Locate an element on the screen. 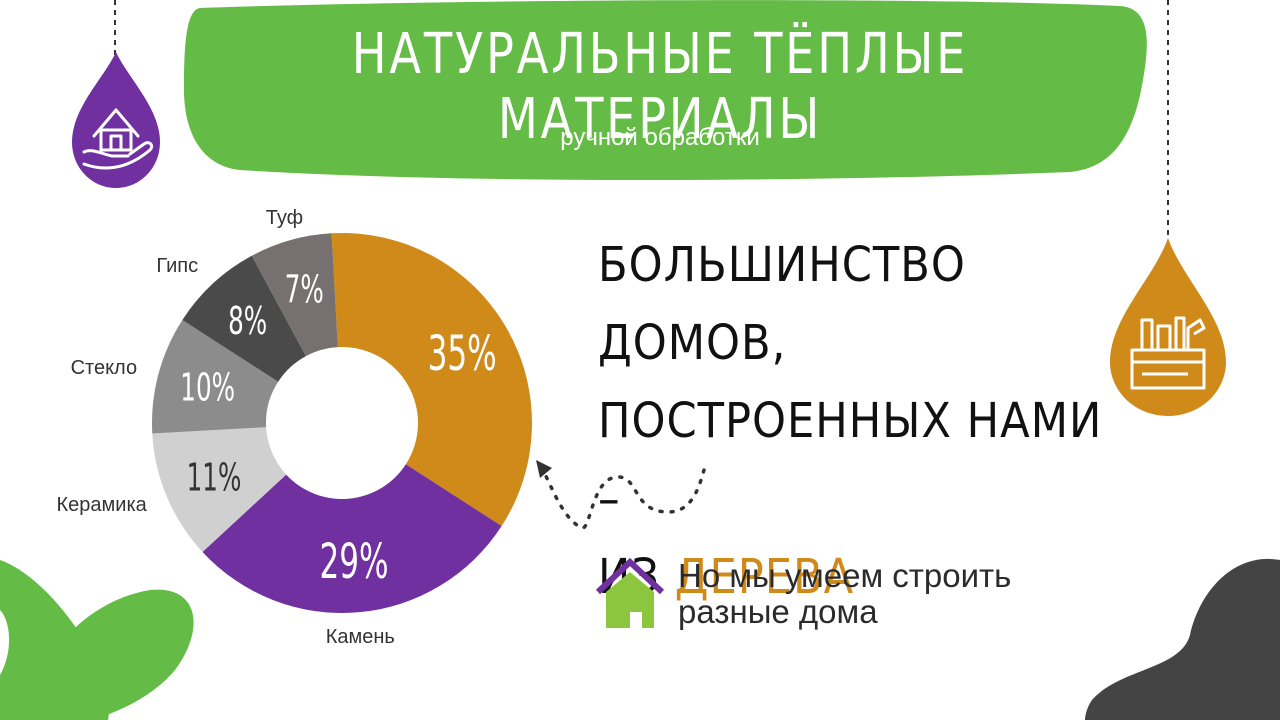  note-line-2: разные дома is located at coordinates (778, 611).